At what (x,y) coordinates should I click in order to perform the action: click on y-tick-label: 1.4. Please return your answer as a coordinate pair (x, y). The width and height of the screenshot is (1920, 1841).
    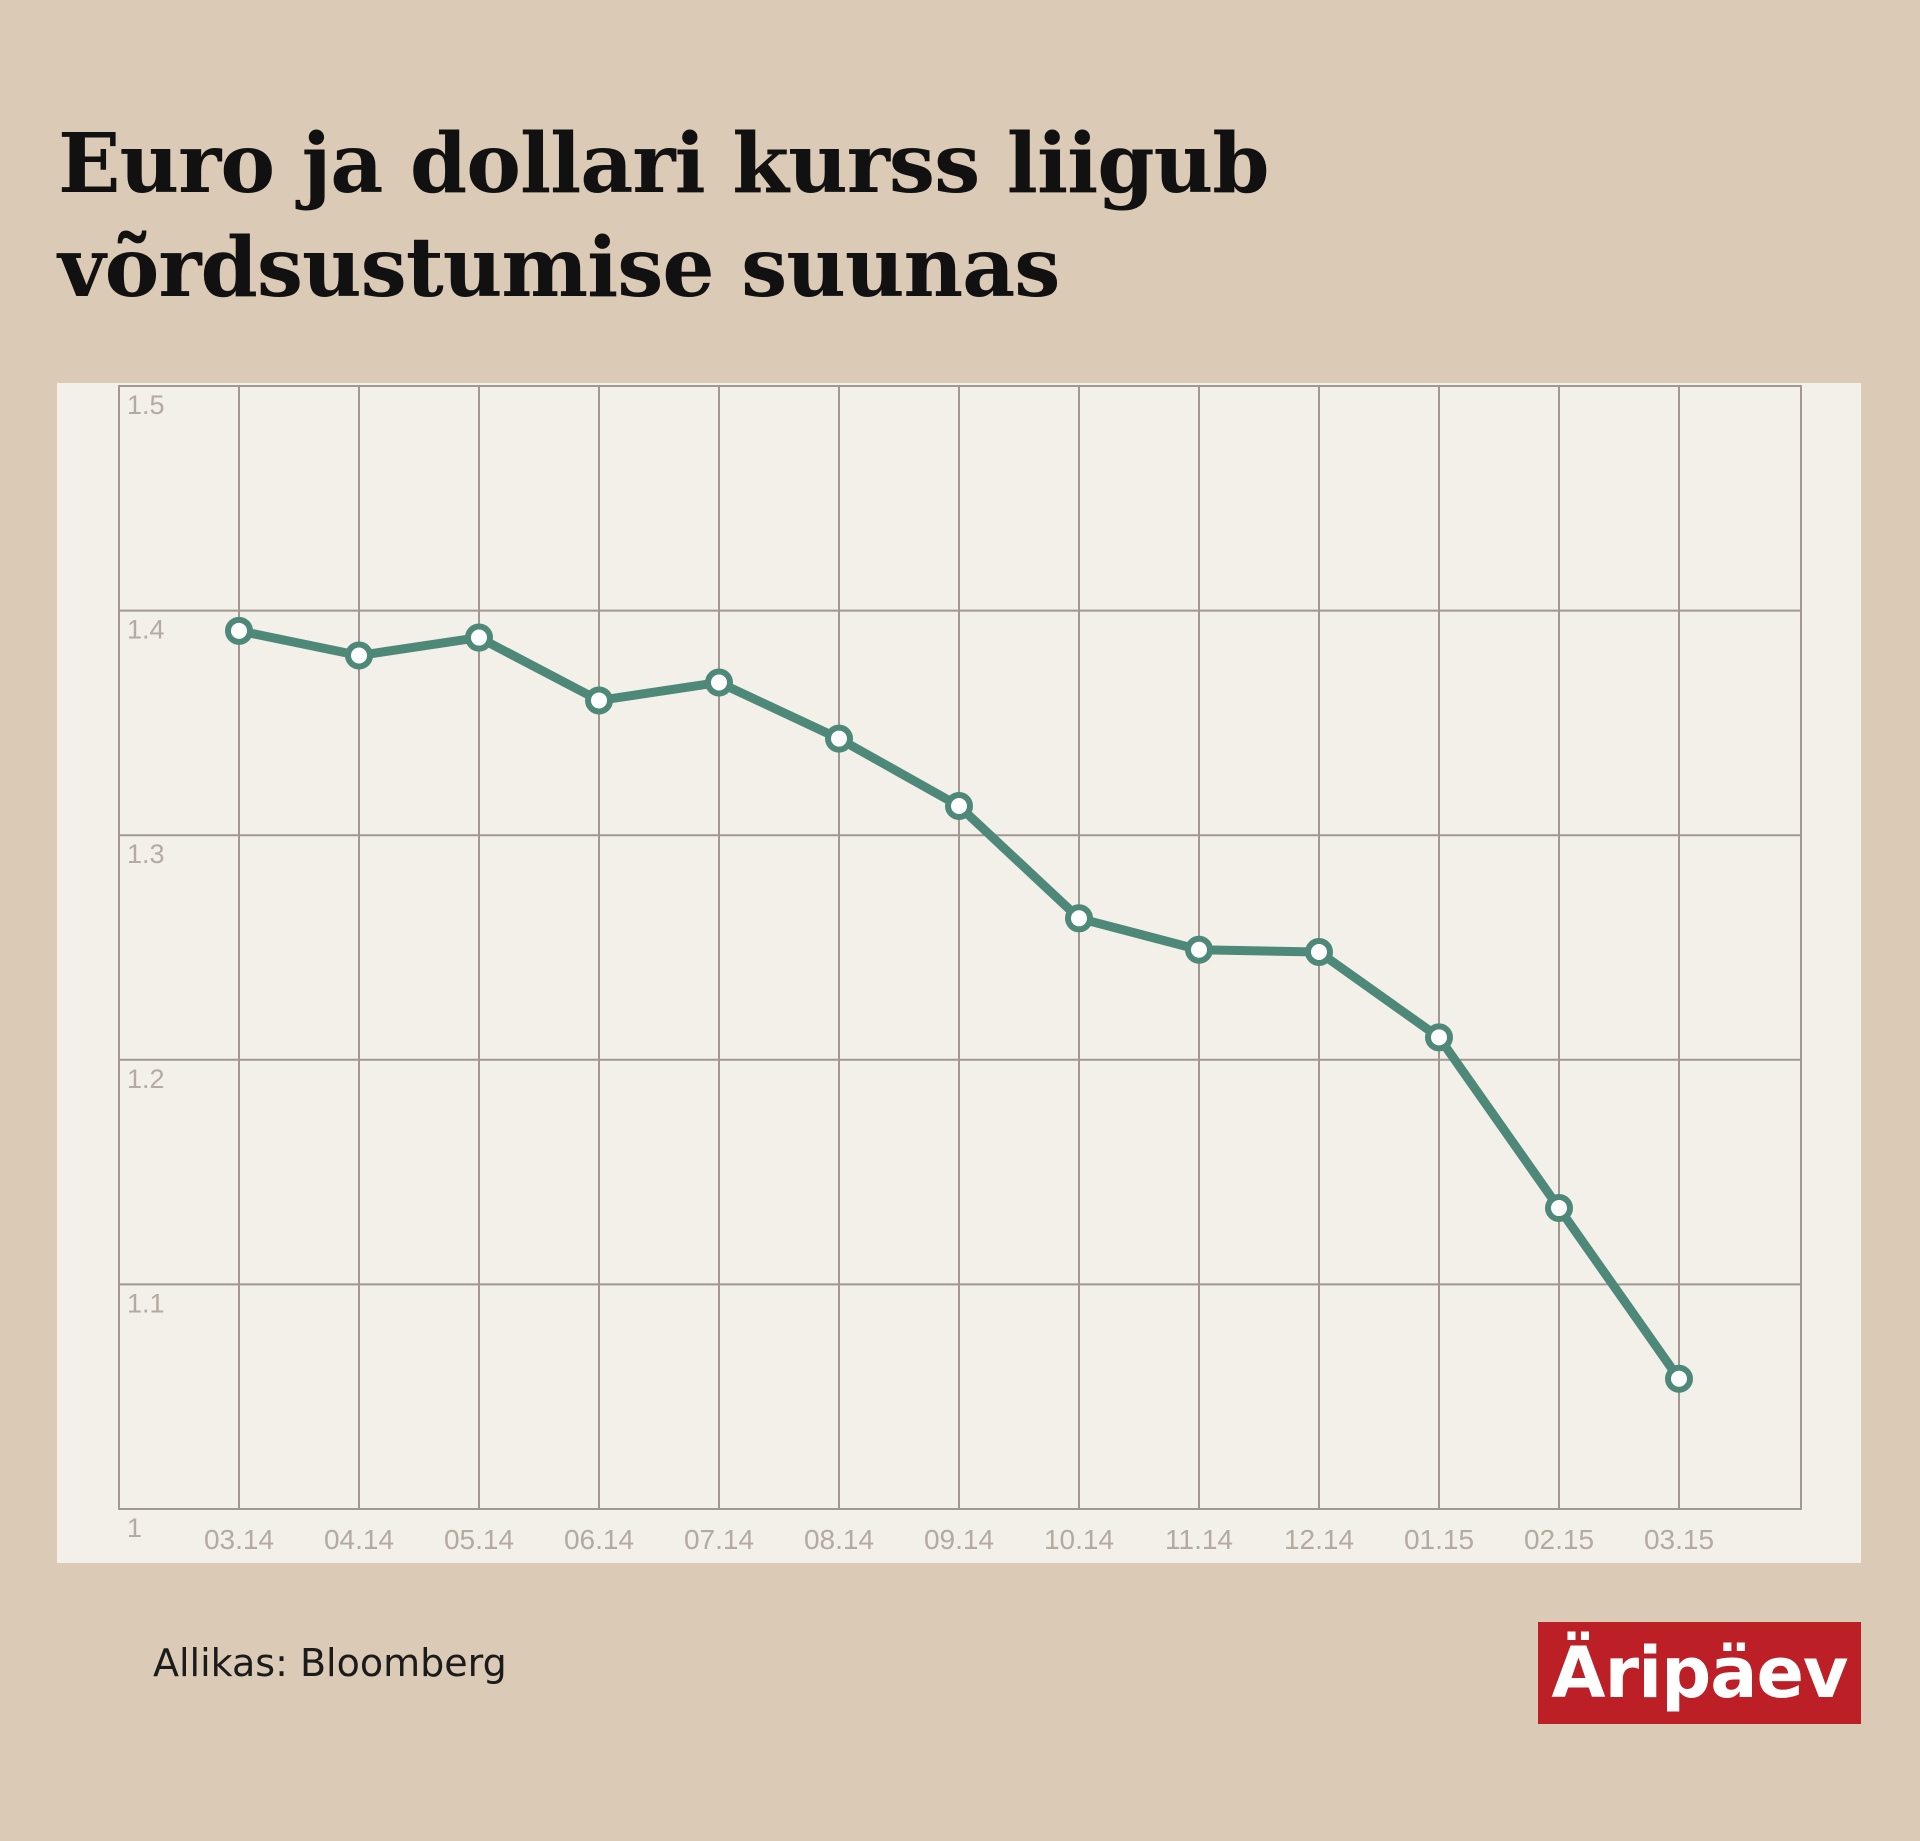
    Looking at the image, I should click on (146, 630).